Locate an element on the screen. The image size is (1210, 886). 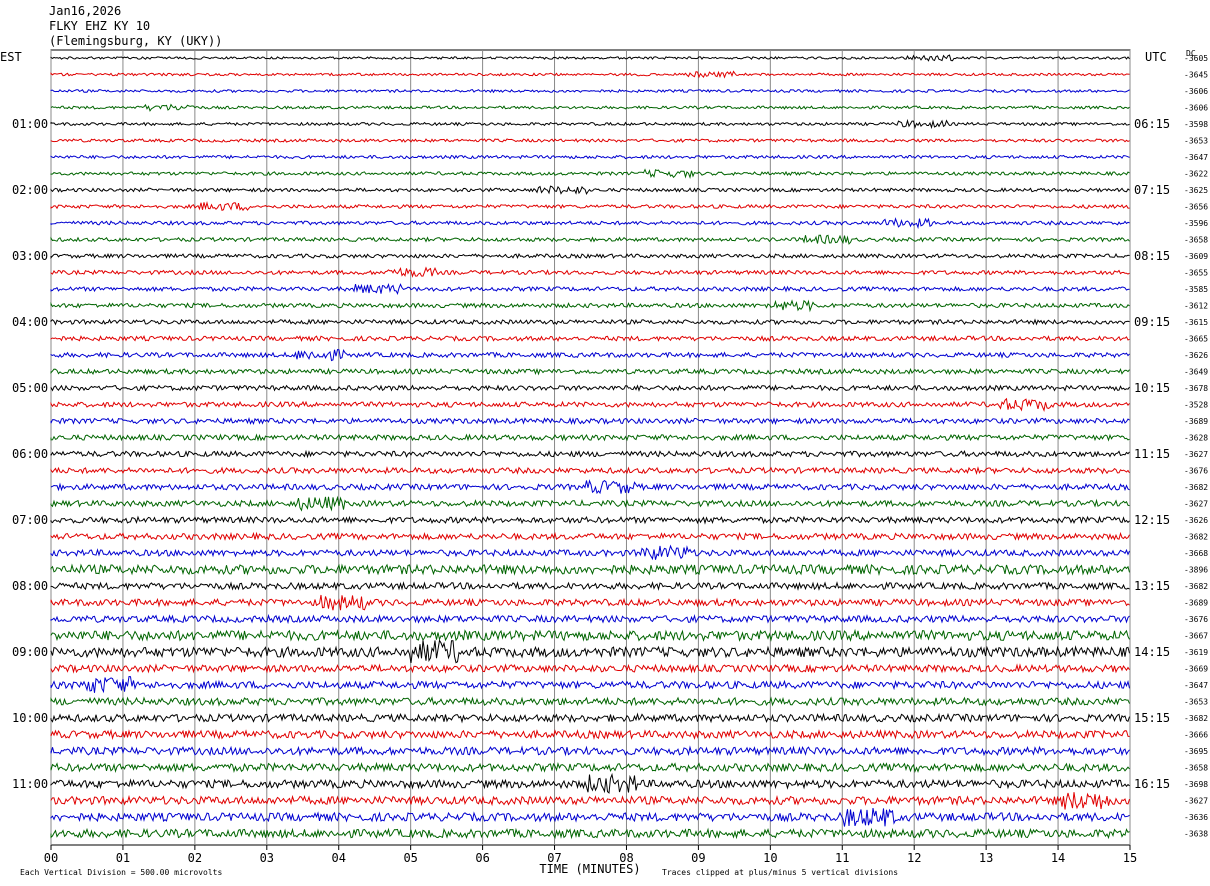
left-hour-label: 10:00 is located at coordinates (30, 718).